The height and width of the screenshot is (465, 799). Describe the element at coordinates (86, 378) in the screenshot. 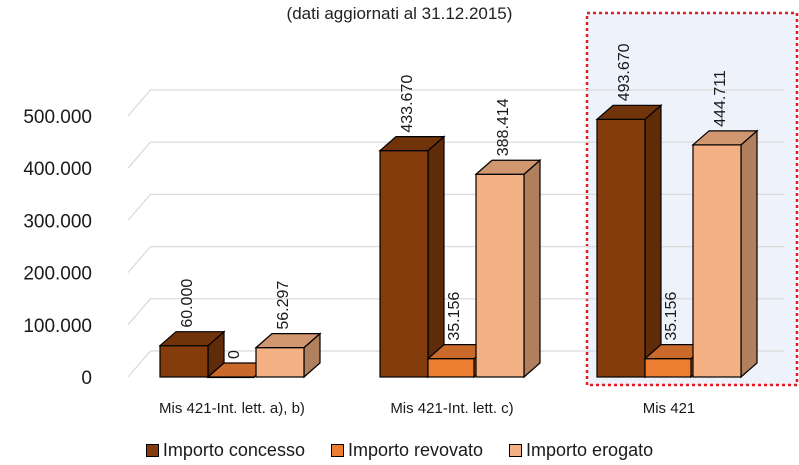

I see `y-tick-label: 0` at that location.